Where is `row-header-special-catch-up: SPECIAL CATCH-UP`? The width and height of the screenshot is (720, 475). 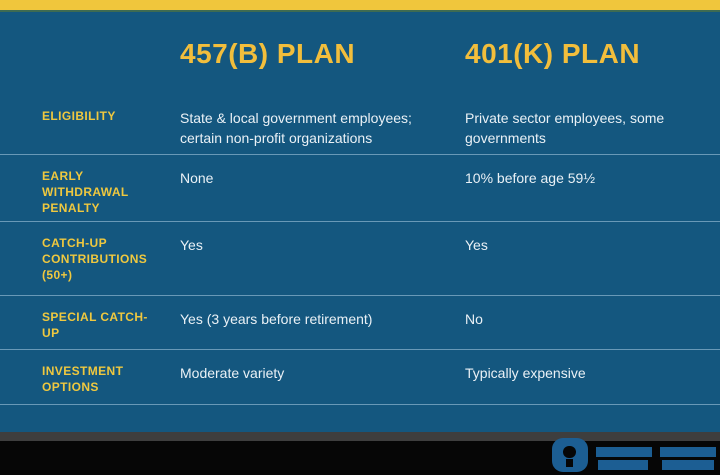 row-header-special-catch-up: SPECIAL CATCH-UP is located at coordinates (95, 325).